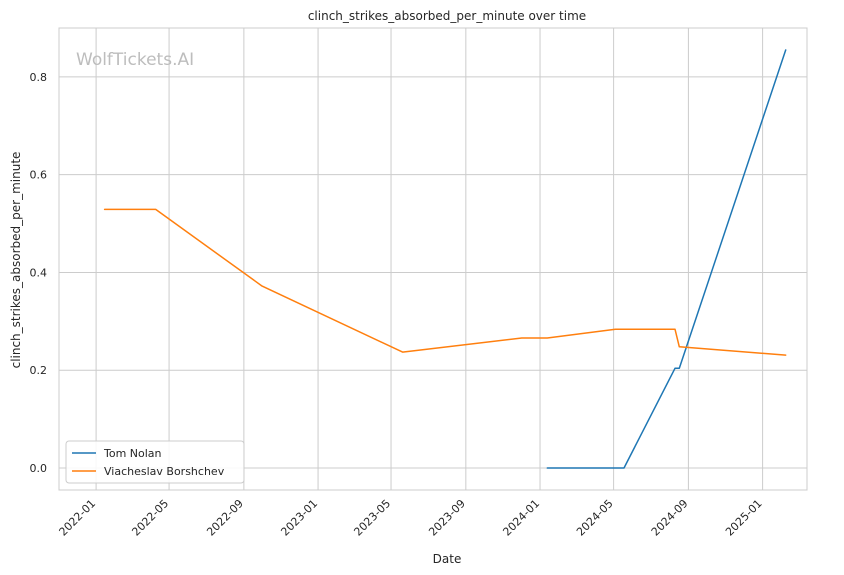 The image size is (844, 575). Describe the element at coordinates (39, 175) in the screenshot. I see `y-tick-label: 0.6` at that location.